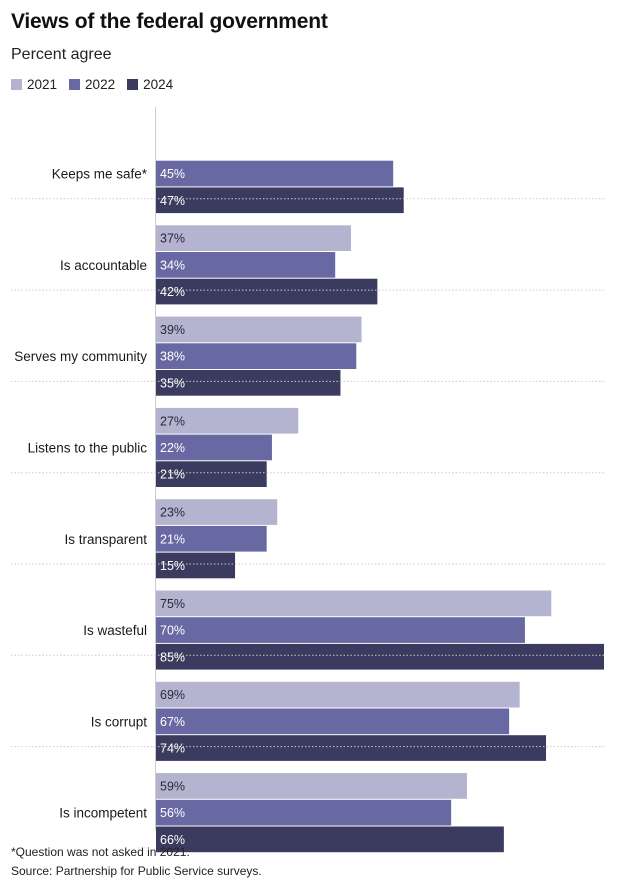  What do you see at coordinates (119, 721) in the screenshot?
I see `category-label-is-corrupt: Is corrupt` at bounding box center [119, 721].